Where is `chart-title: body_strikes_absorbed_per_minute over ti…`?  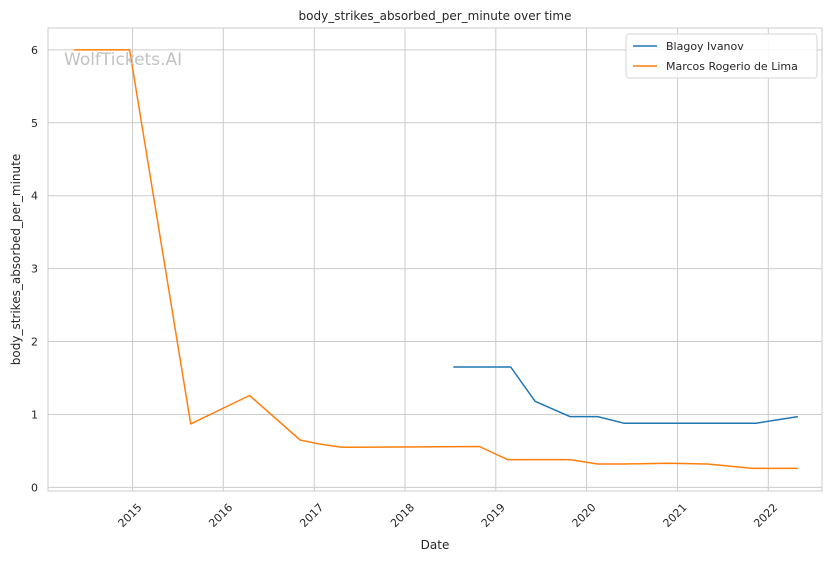
chart-title: body_strikes_absorbed_per_minute over ti… is located at coordinates (435, 16).